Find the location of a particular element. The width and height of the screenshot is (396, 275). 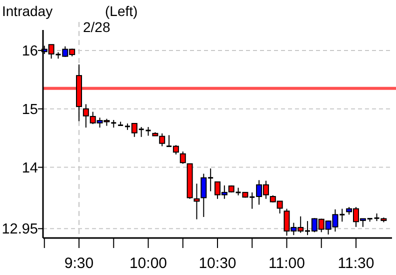

text: (Left) is located at coordinates (121, 11).